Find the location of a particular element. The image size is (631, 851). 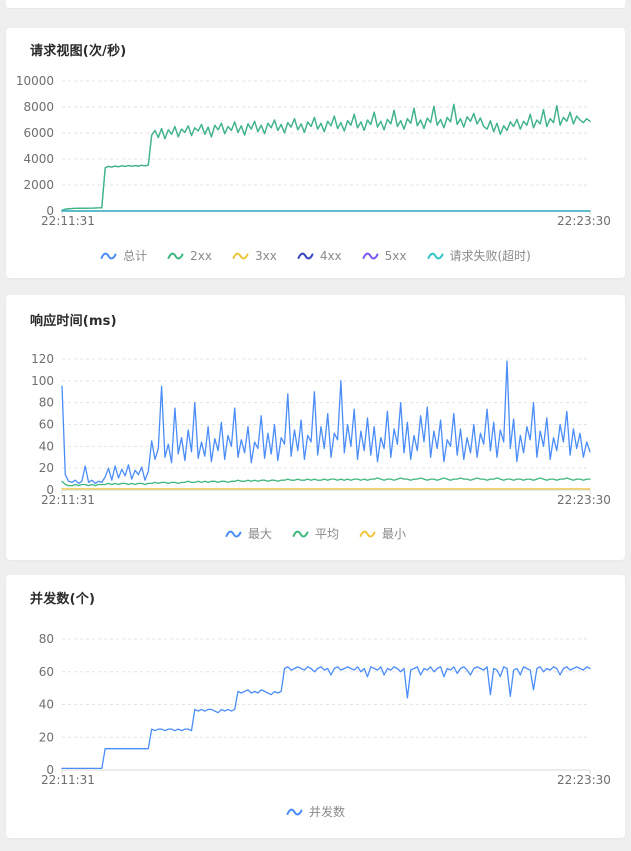

series-line-并发数 is located at coordinates (326, 718).